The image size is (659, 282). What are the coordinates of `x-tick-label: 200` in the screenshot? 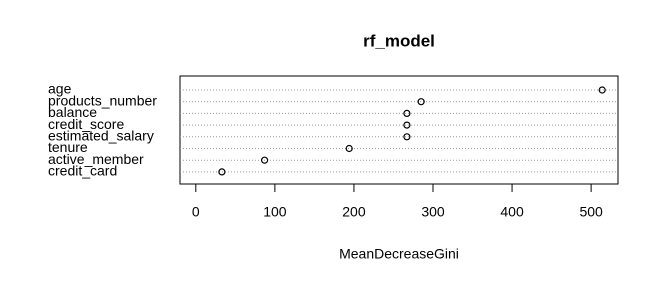 It's located at (354, 212).